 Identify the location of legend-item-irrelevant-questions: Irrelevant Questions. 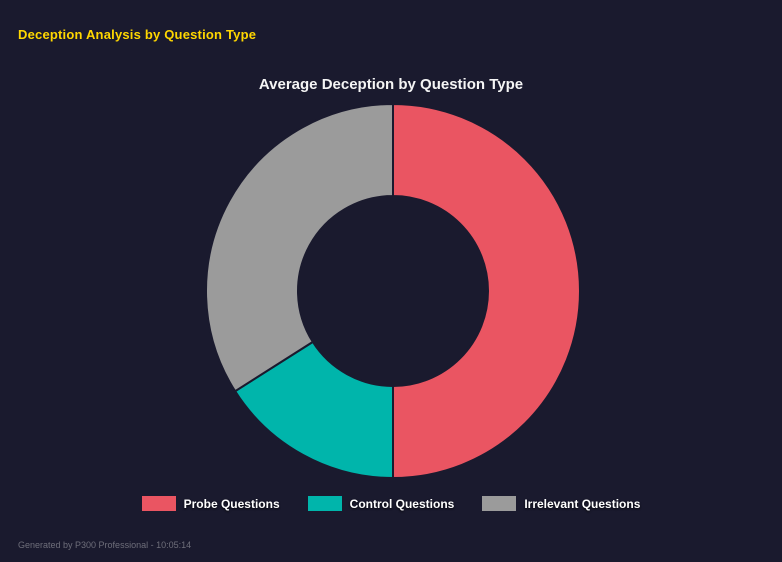
(561, 503).